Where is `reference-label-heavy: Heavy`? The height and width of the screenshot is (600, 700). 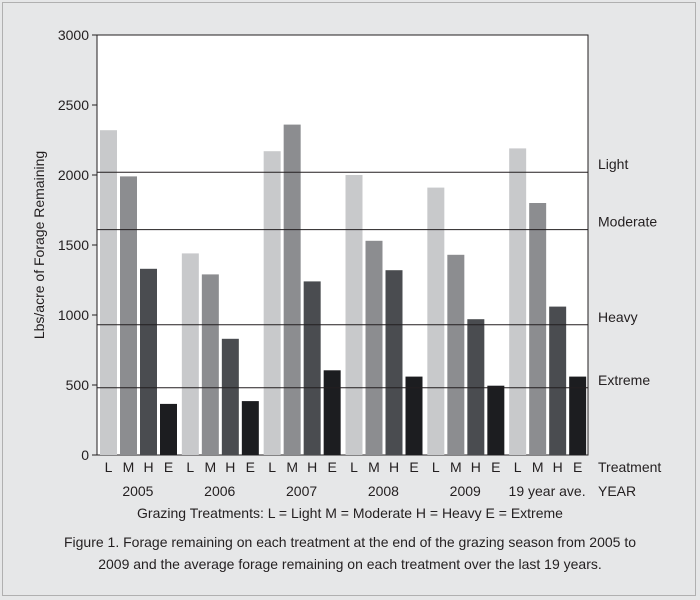 reference-label-heavy: Heavy is located at coordinates (618, 317).